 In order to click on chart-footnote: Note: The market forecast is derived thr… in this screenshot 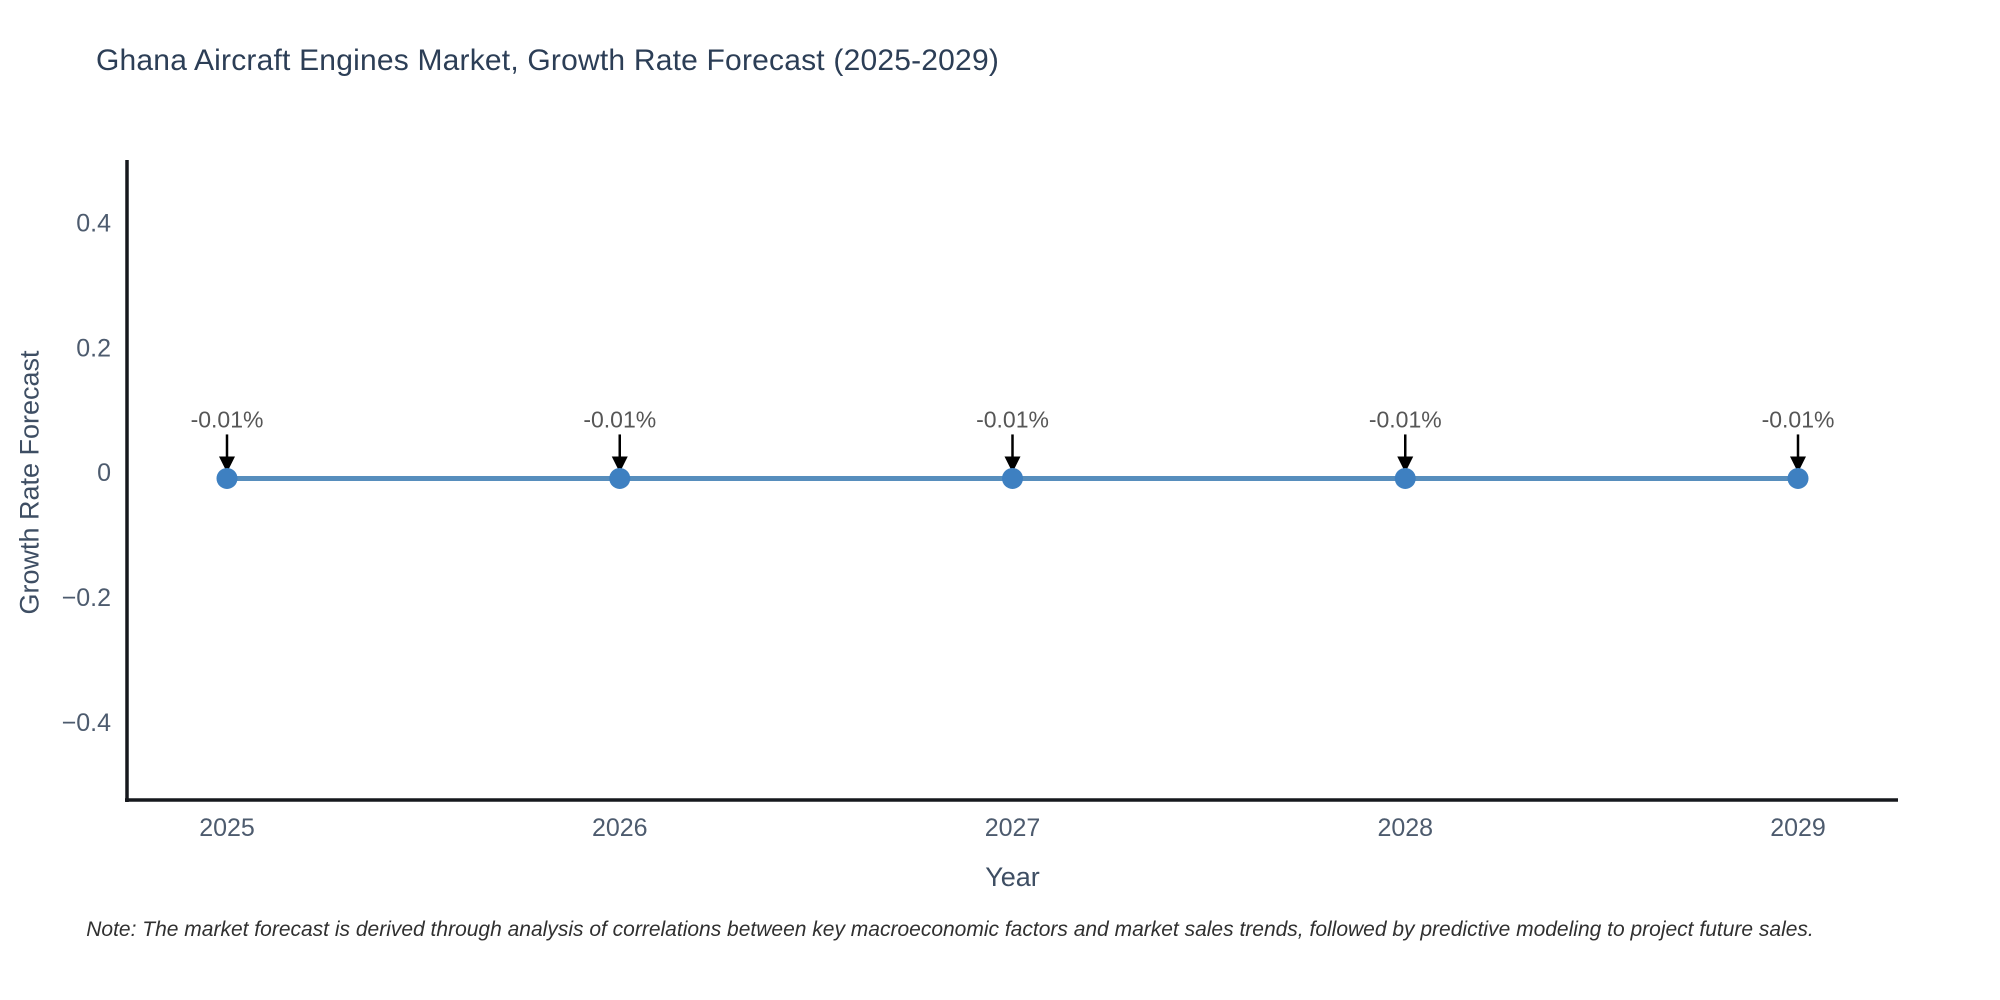, I will do `click(950, 929)`.